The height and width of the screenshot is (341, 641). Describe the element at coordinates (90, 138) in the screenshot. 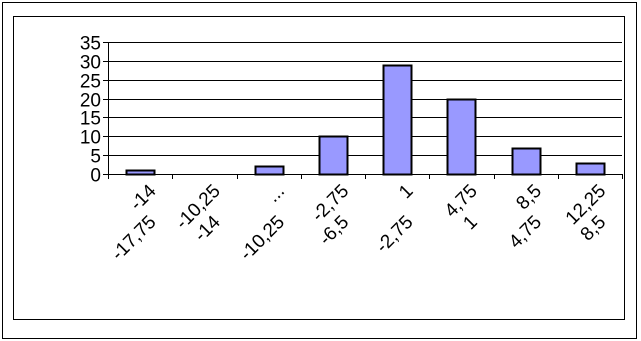

I see `y-tick-label: 10` at that location.